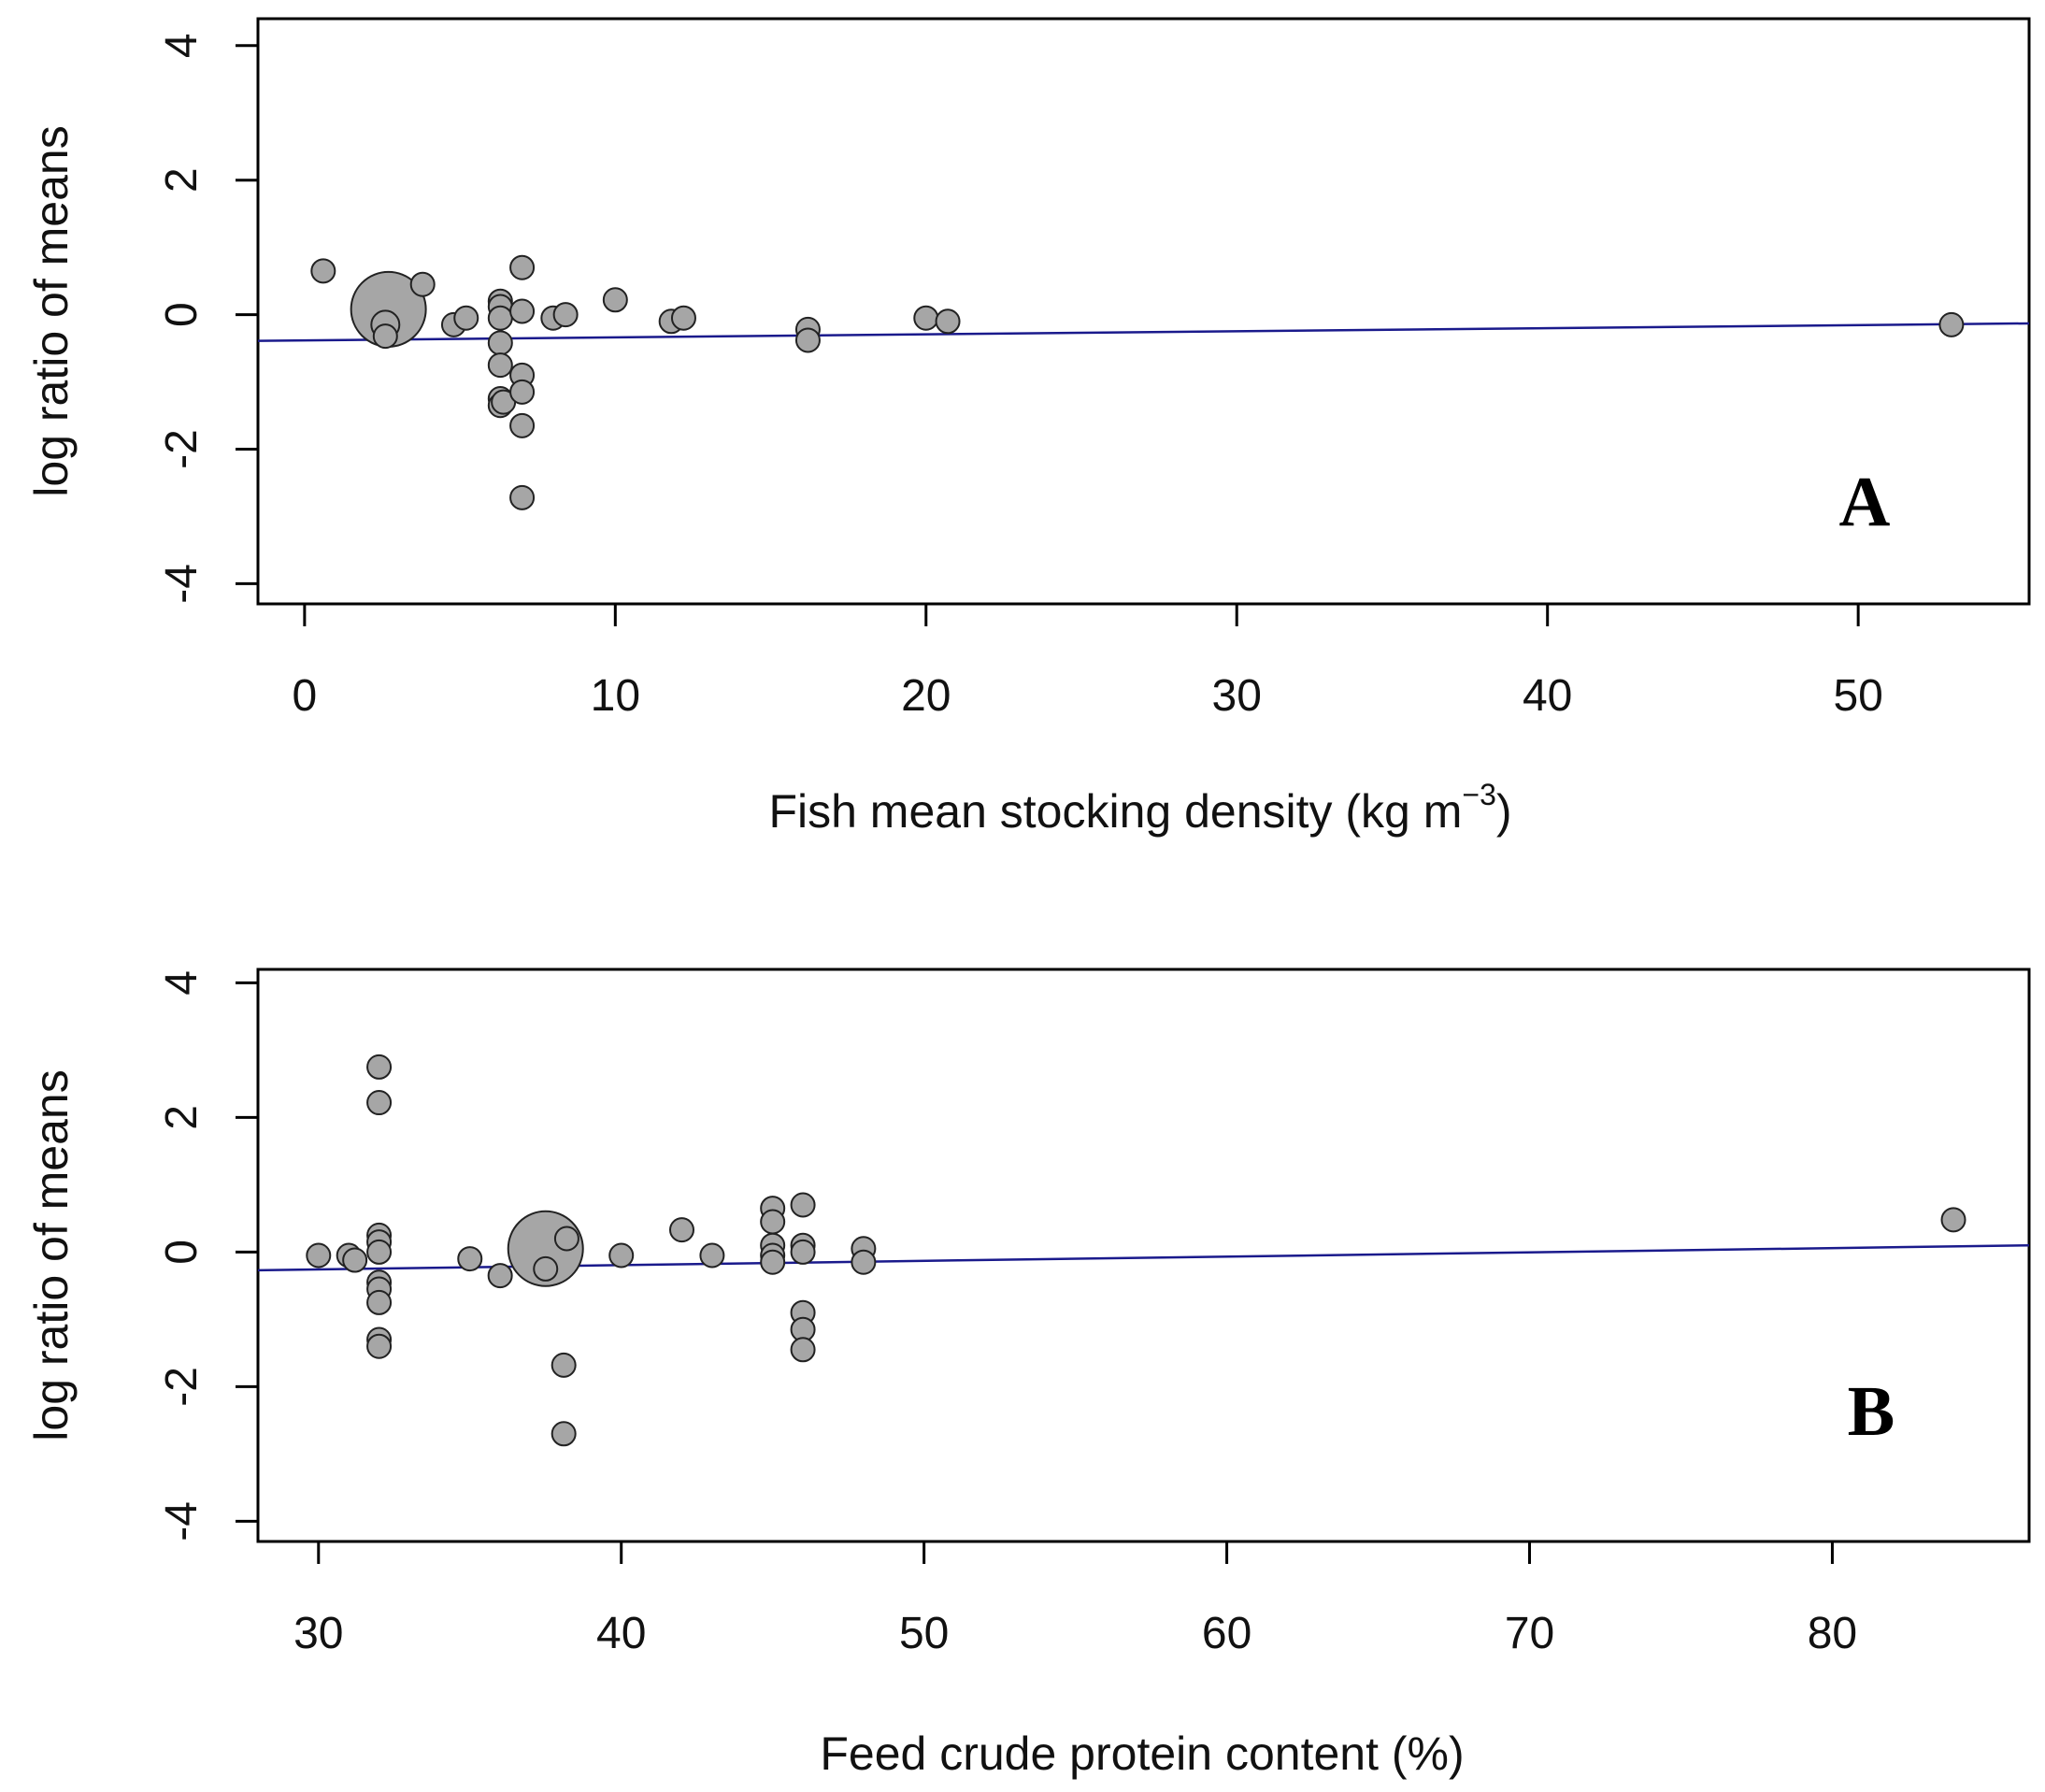 The width and height of the screenshot is (2045, 1792). Describe the element at coordinates (182, 449) in the screenshot. I see `y-tick-label-a-1: -2` at that location.